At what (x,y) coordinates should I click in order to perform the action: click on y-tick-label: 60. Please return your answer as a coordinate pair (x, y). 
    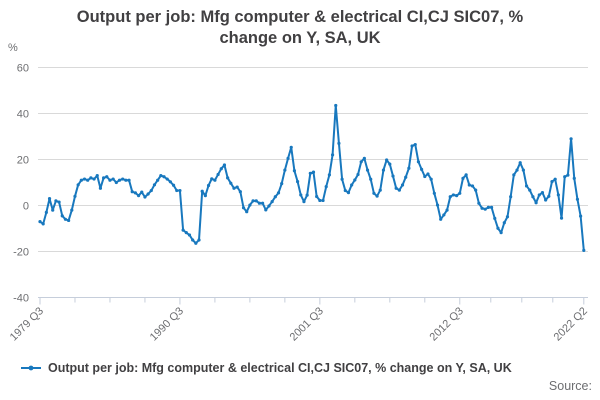
    Looking at the image, I should click on (23, 69).